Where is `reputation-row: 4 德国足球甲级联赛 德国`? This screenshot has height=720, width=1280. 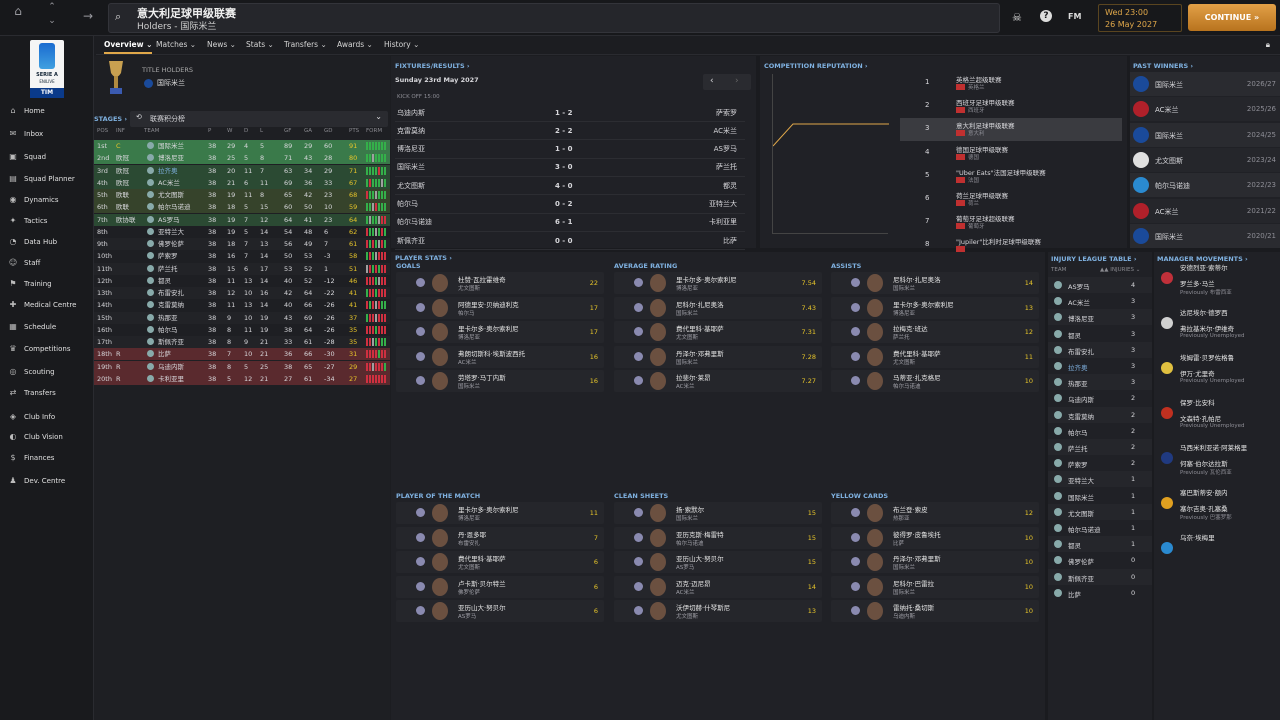 reputation-row: 4 德国足球甲级联赛 德国 is located at coordinates (1011, 153).